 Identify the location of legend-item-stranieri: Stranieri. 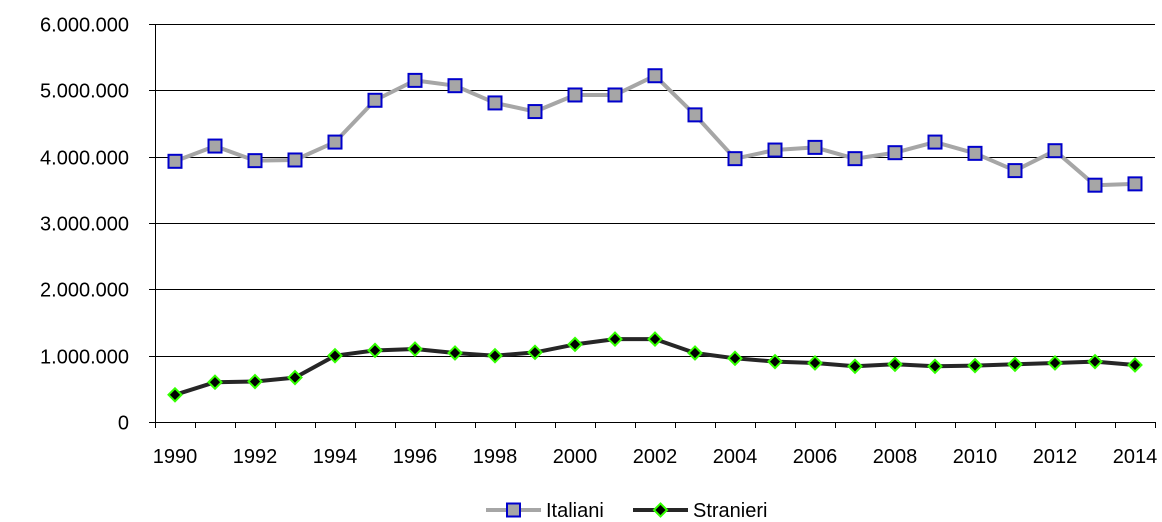
(700, 511).